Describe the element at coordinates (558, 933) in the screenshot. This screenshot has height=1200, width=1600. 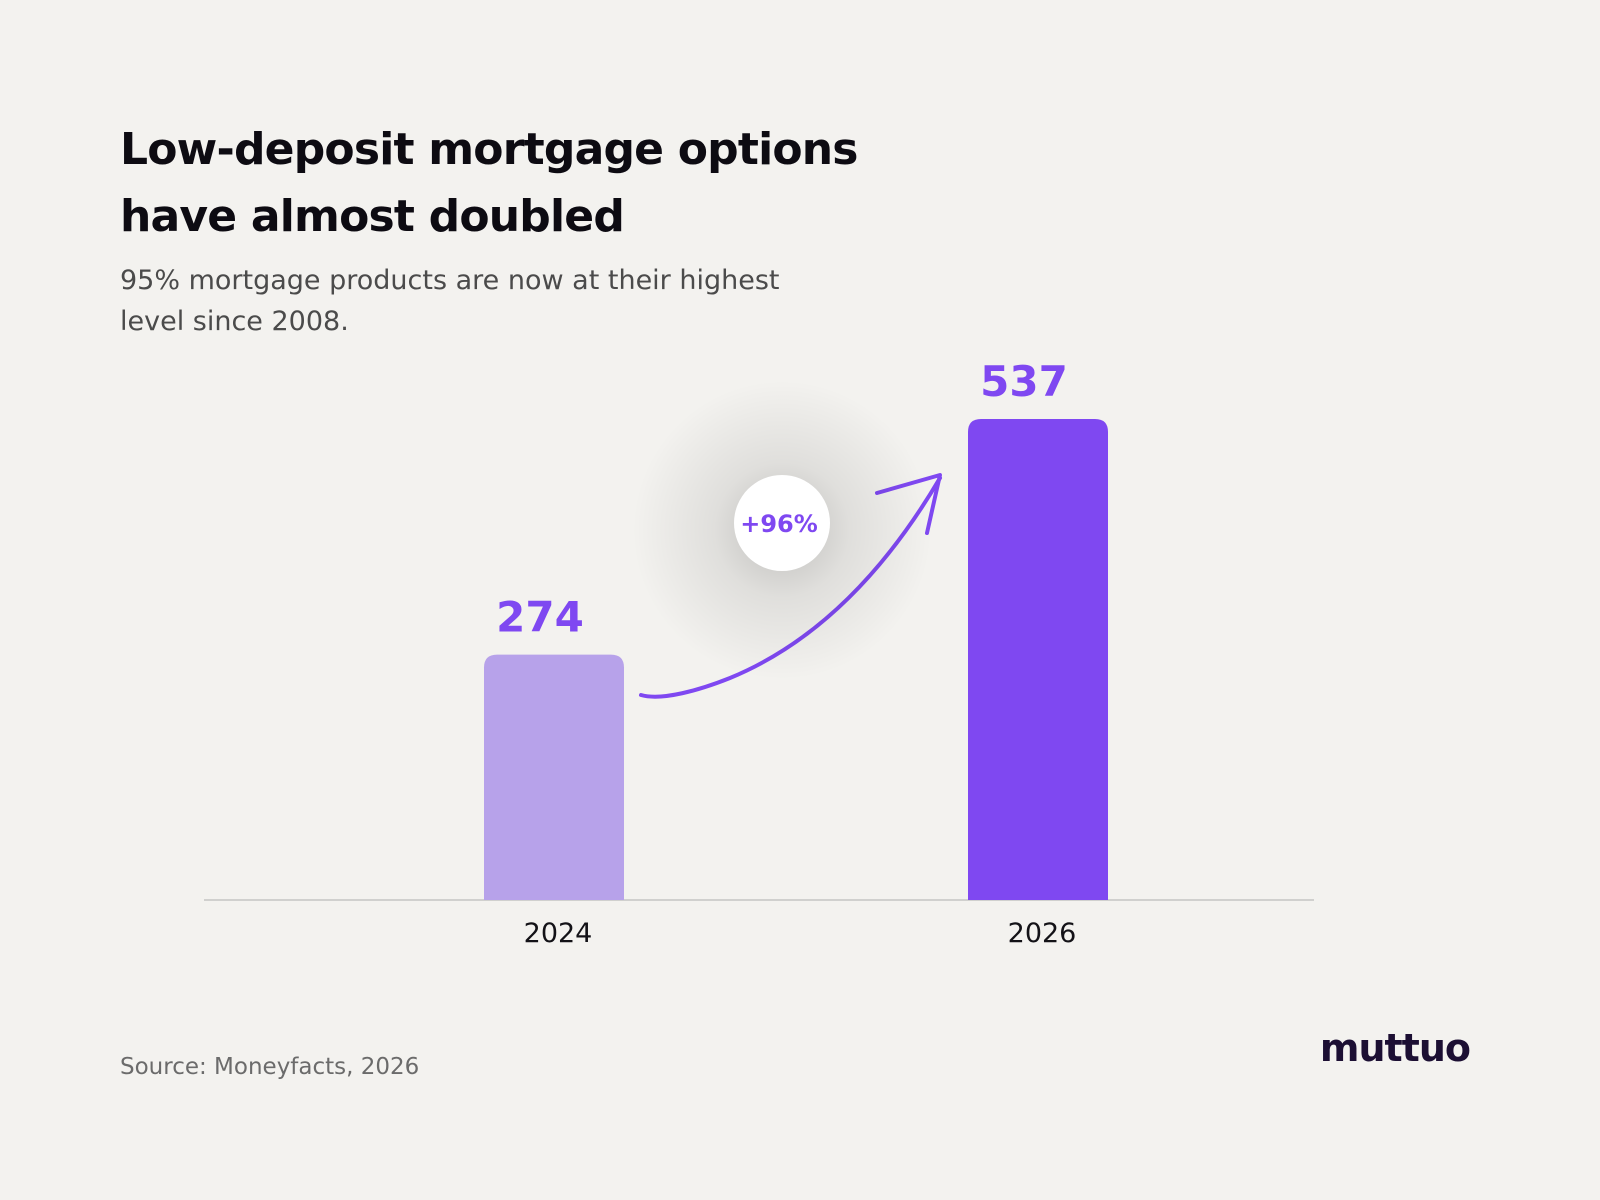
I see `x-tick-label-2024: 2024` at that location.